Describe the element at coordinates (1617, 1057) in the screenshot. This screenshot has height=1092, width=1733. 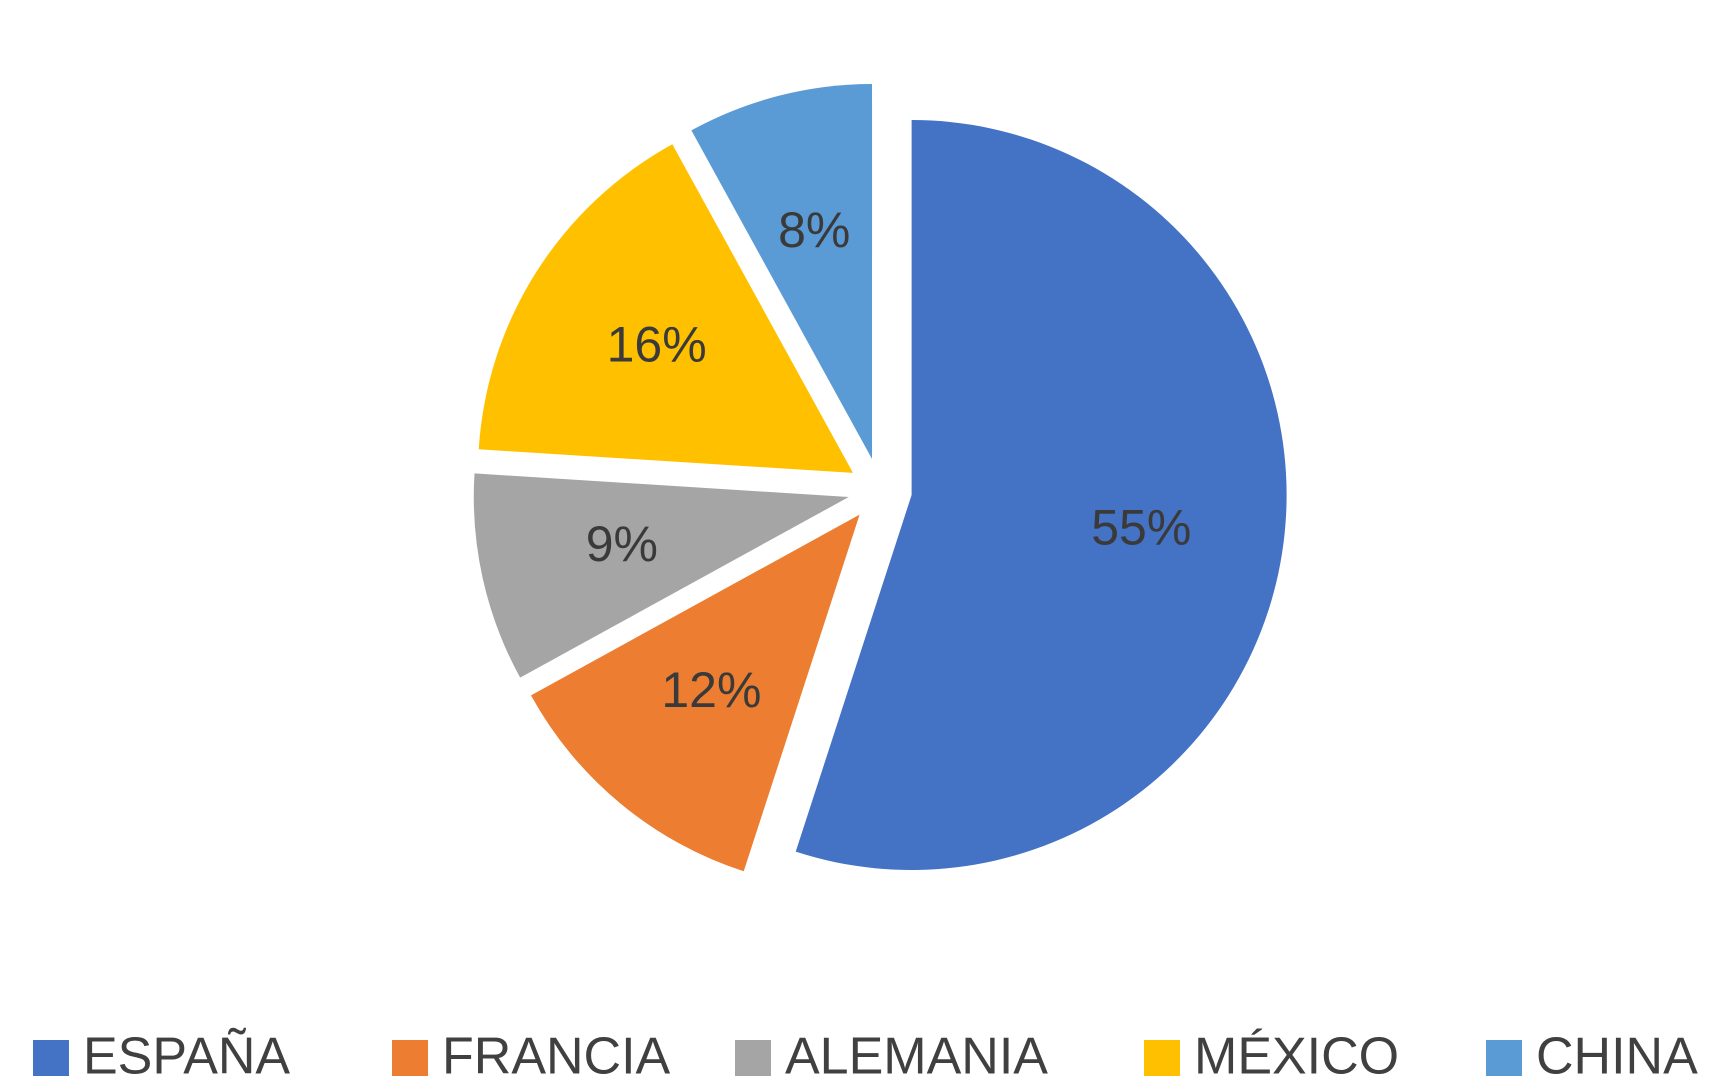
I see `legend-label: CHINA` at that location.